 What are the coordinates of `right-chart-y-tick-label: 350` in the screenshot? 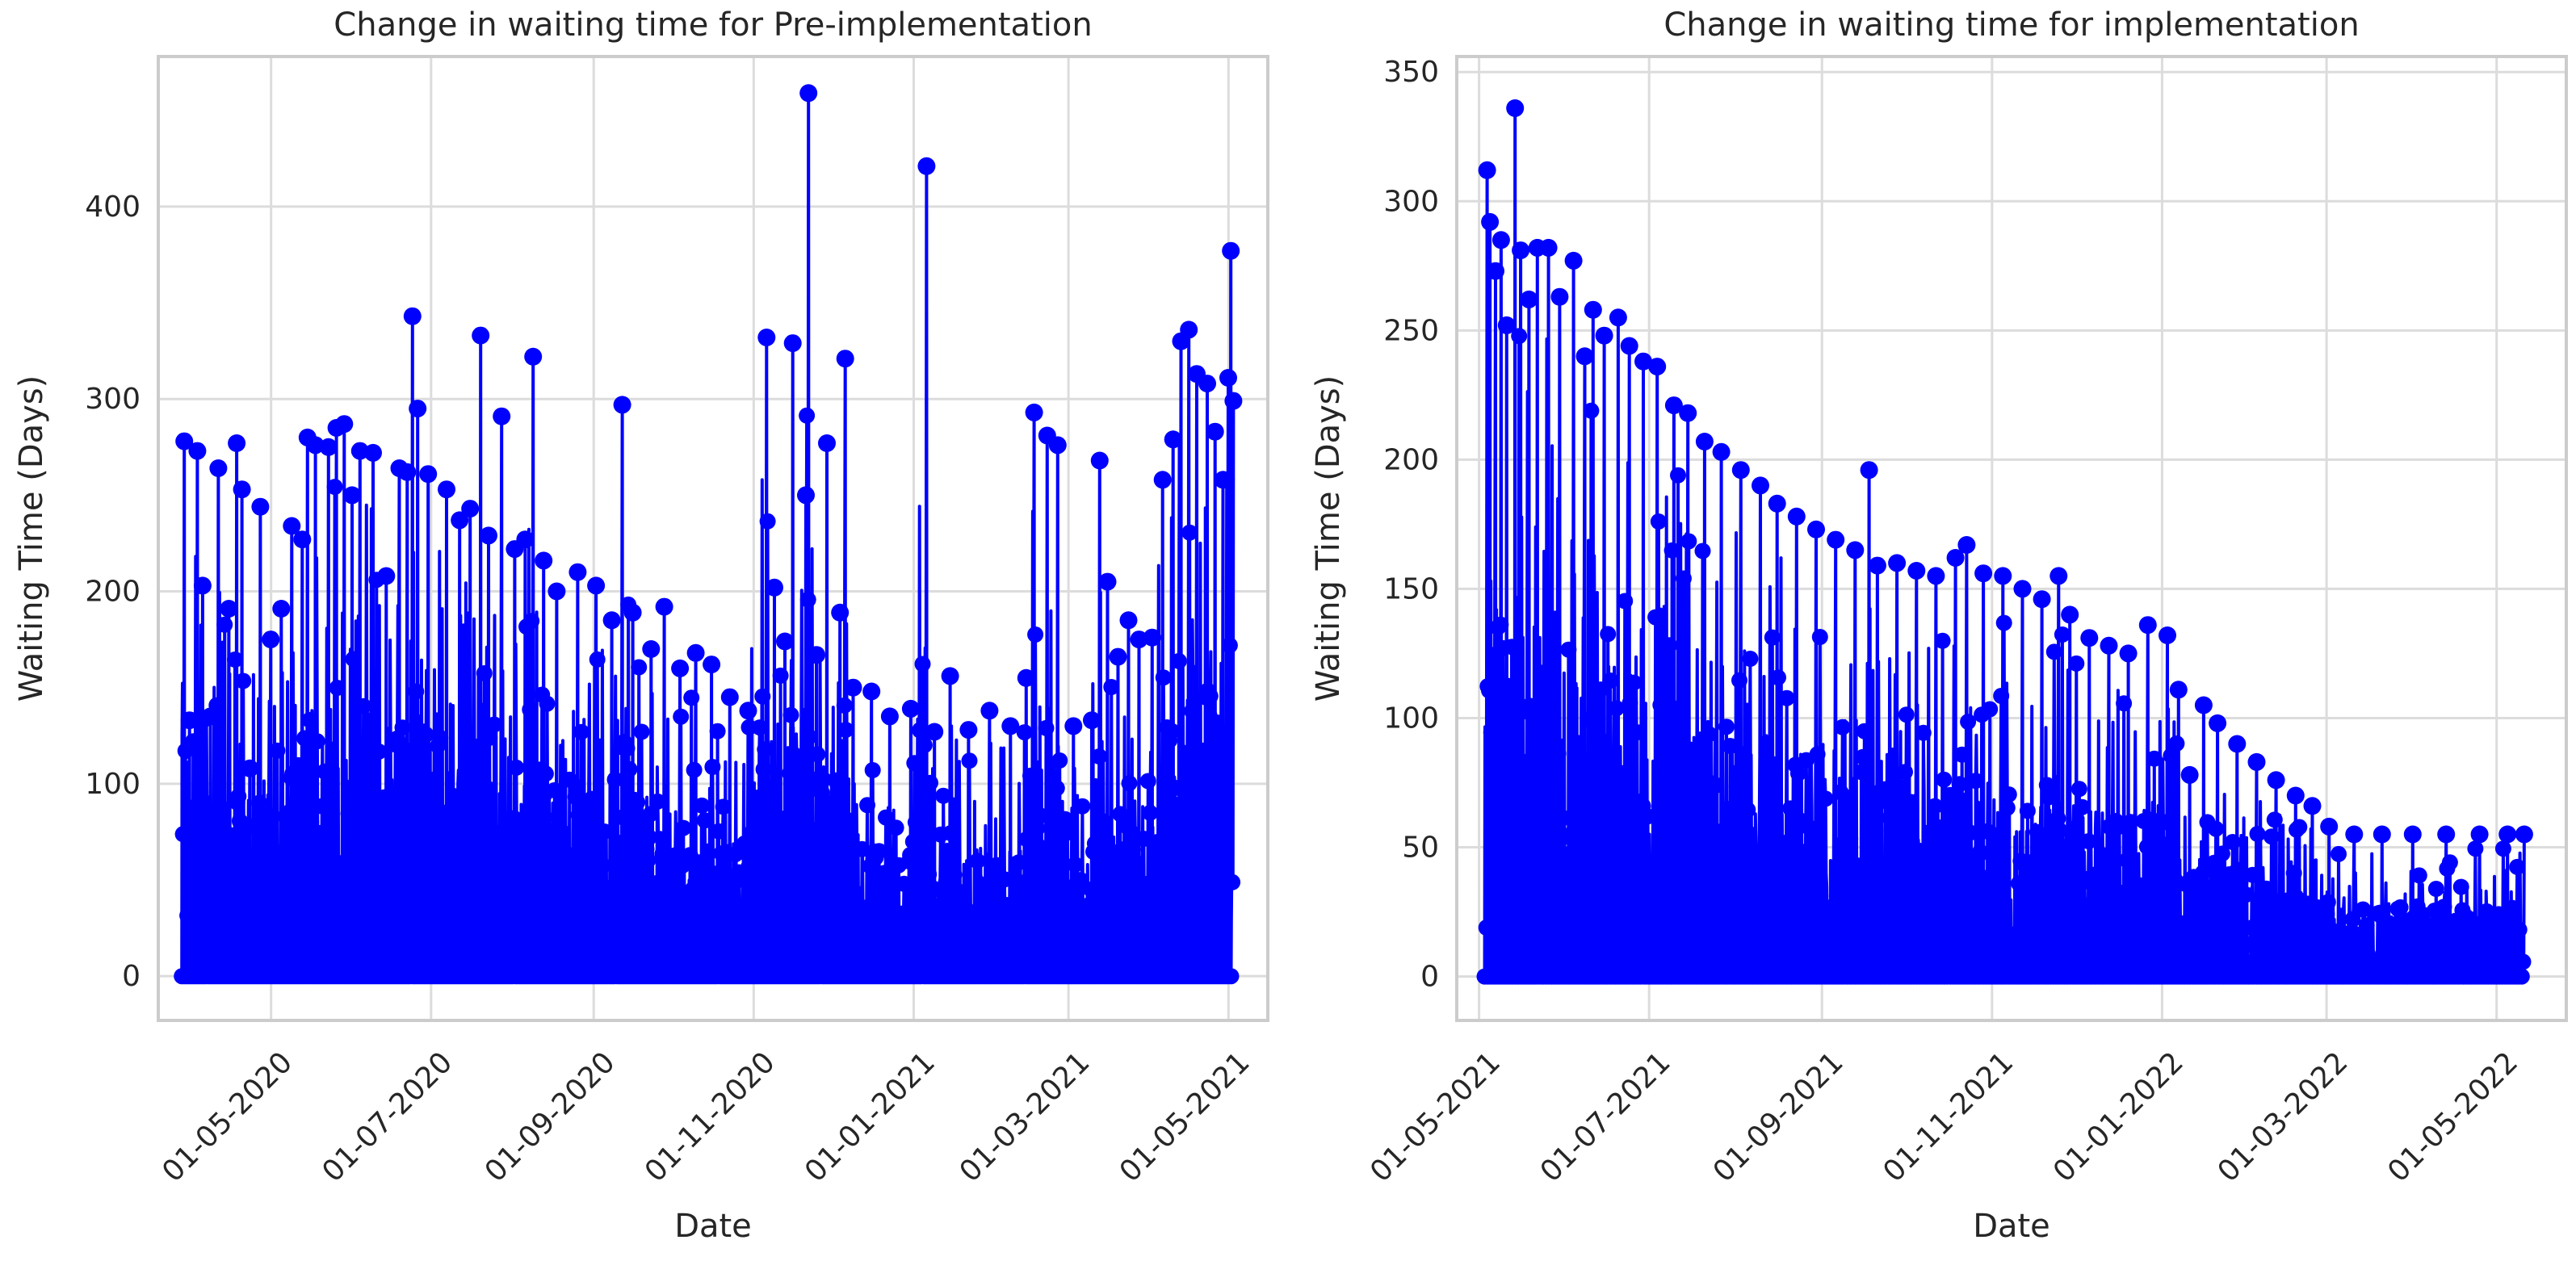 It's located at (1411, 72).